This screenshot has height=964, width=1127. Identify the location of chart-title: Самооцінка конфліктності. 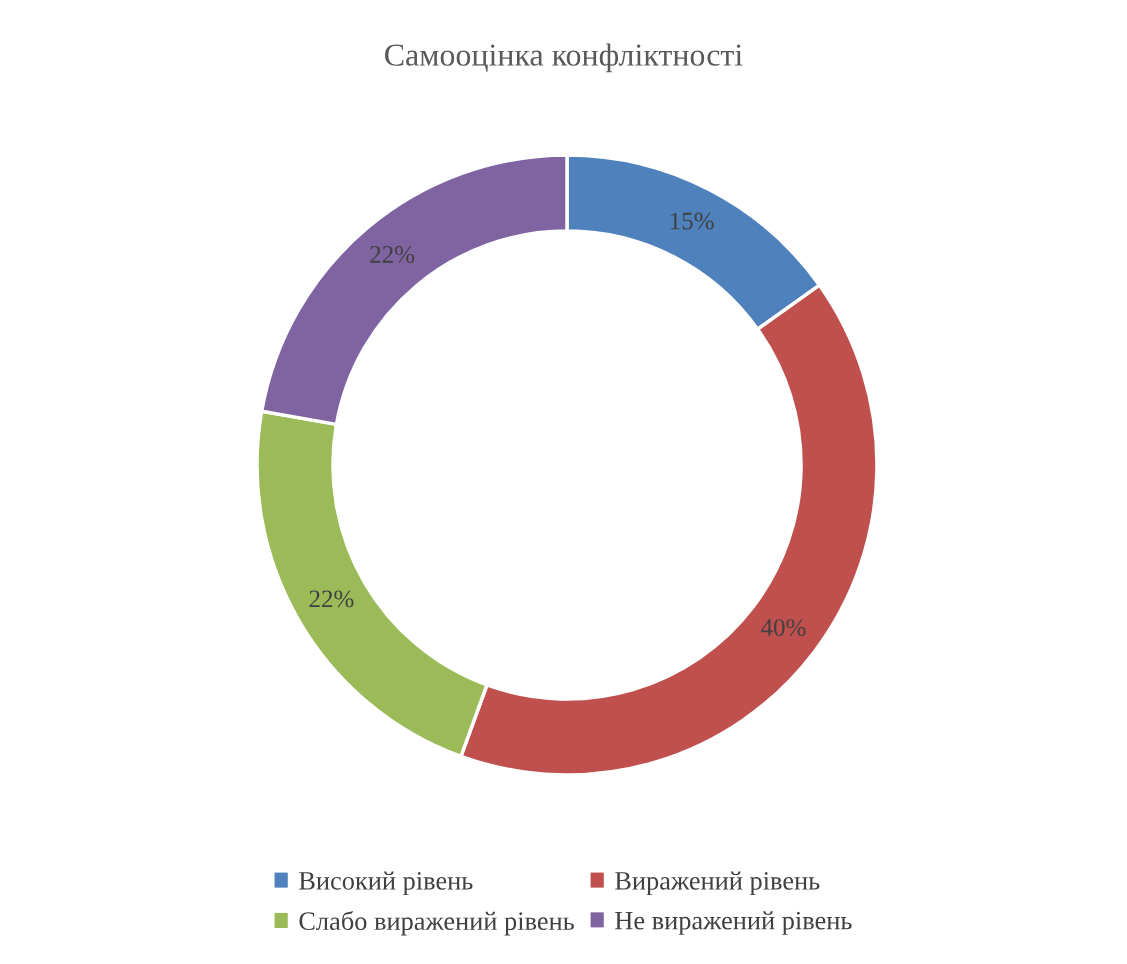
(564, 58).